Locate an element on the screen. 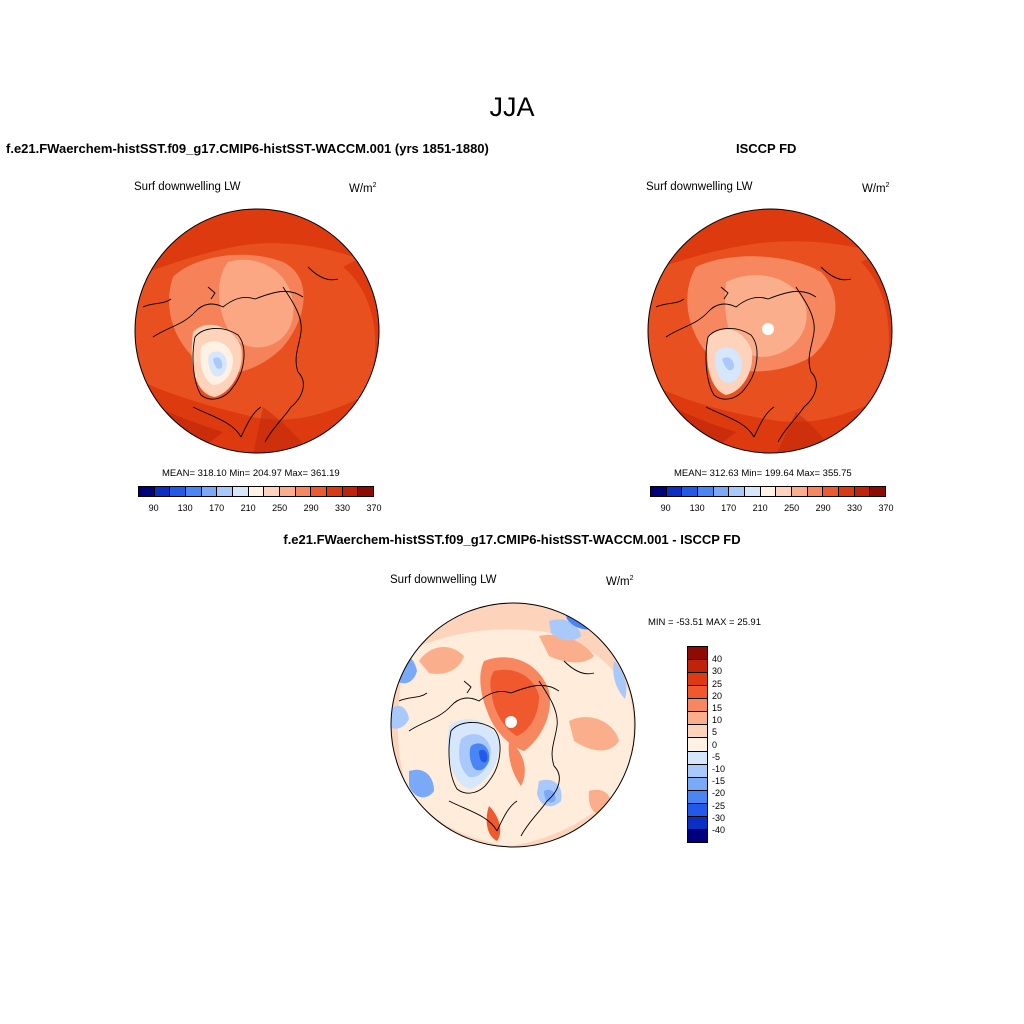 The image size is (1024, 1024). diff-stats-label: MIN = -53.51 MAX = 25.91 is located at coordinates (705, 622).